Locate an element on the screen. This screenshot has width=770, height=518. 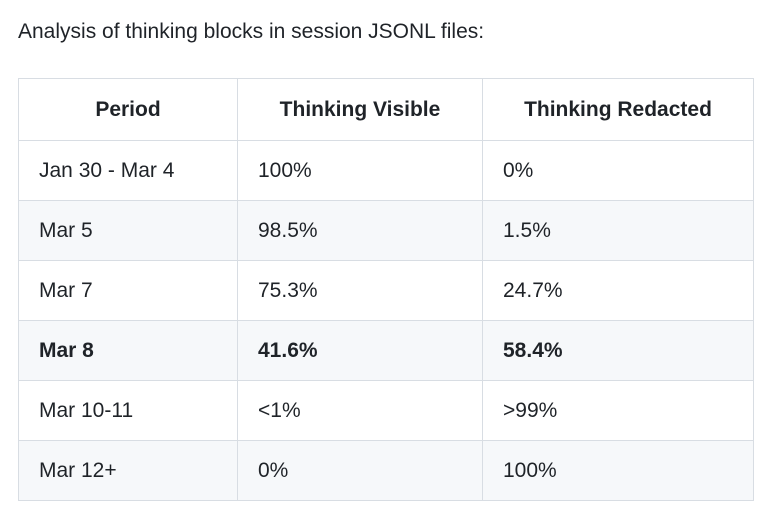
cell-period: Mar 8 is located at coordinates (128, 350).